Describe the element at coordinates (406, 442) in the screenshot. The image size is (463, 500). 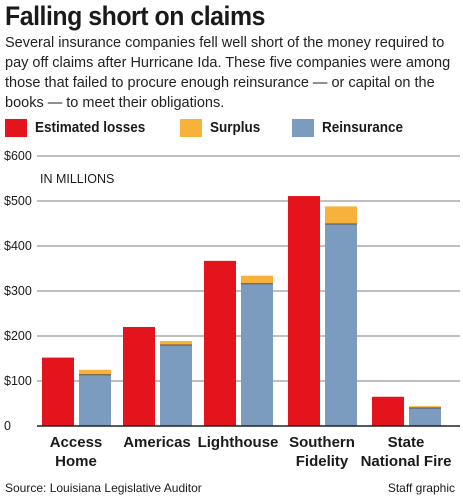
I see `x-category-label: State` at that location.